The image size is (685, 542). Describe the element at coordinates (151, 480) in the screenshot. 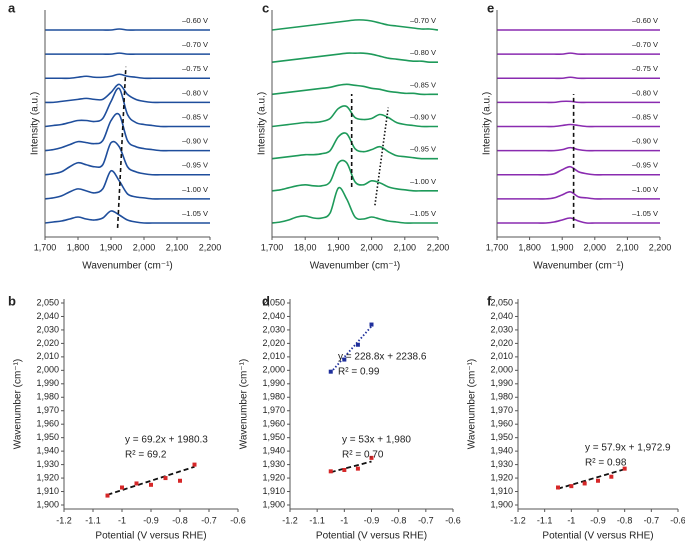

I see `fit-line` at that location.